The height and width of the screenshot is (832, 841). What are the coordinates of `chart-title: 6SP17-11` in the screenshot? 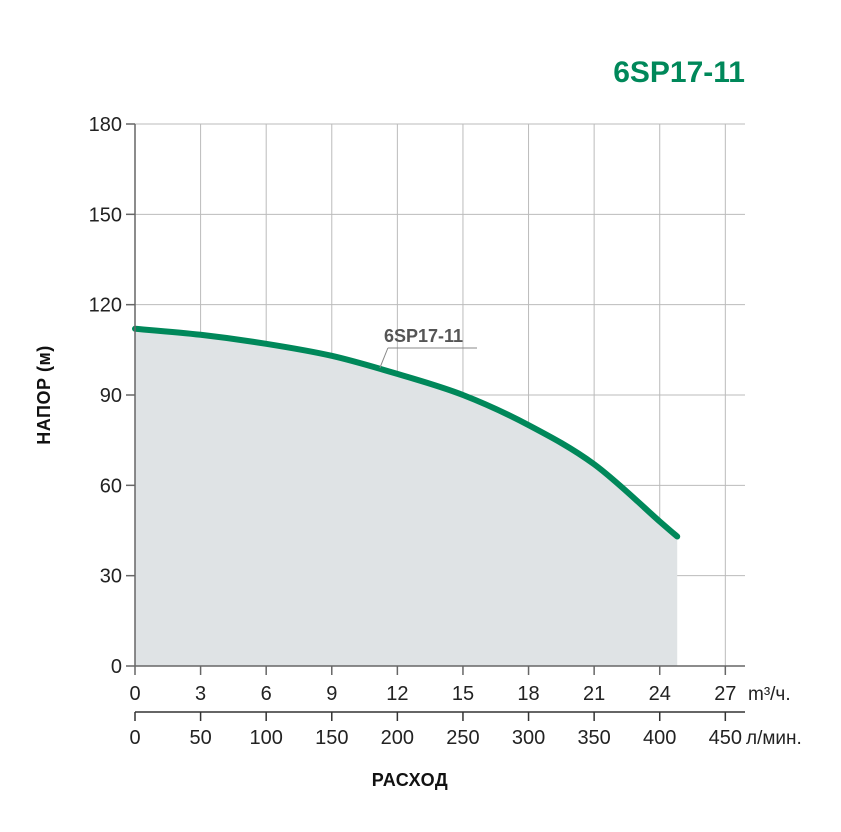 It's located at (679, 72).